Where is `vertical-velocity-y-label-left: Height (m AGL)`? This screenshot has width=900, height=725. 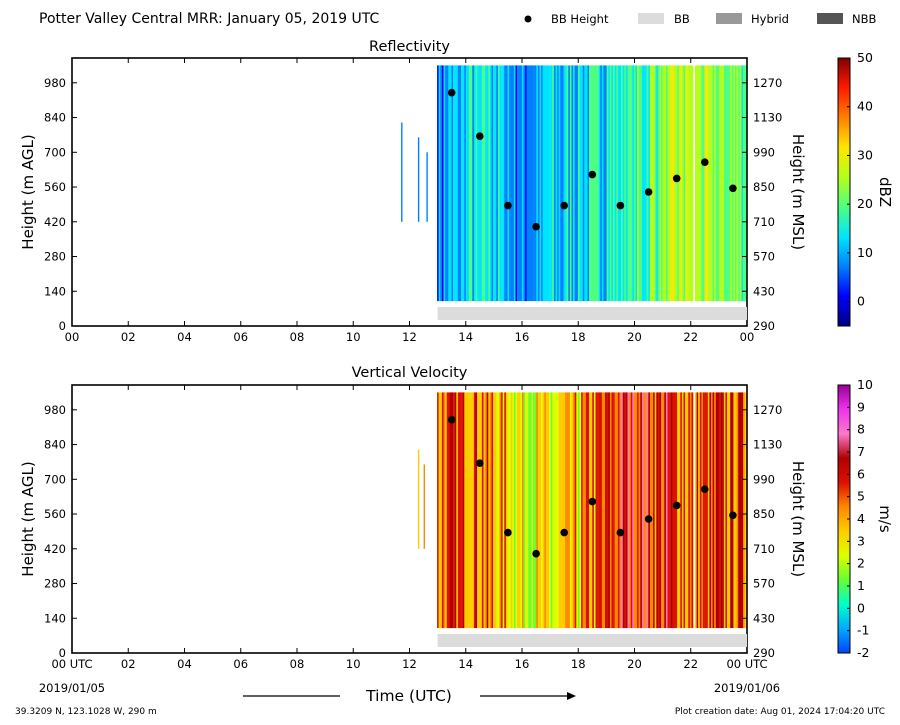
vertical-velocity-y-label-left: Height (m AGL) is located at coordinates (28, 518).